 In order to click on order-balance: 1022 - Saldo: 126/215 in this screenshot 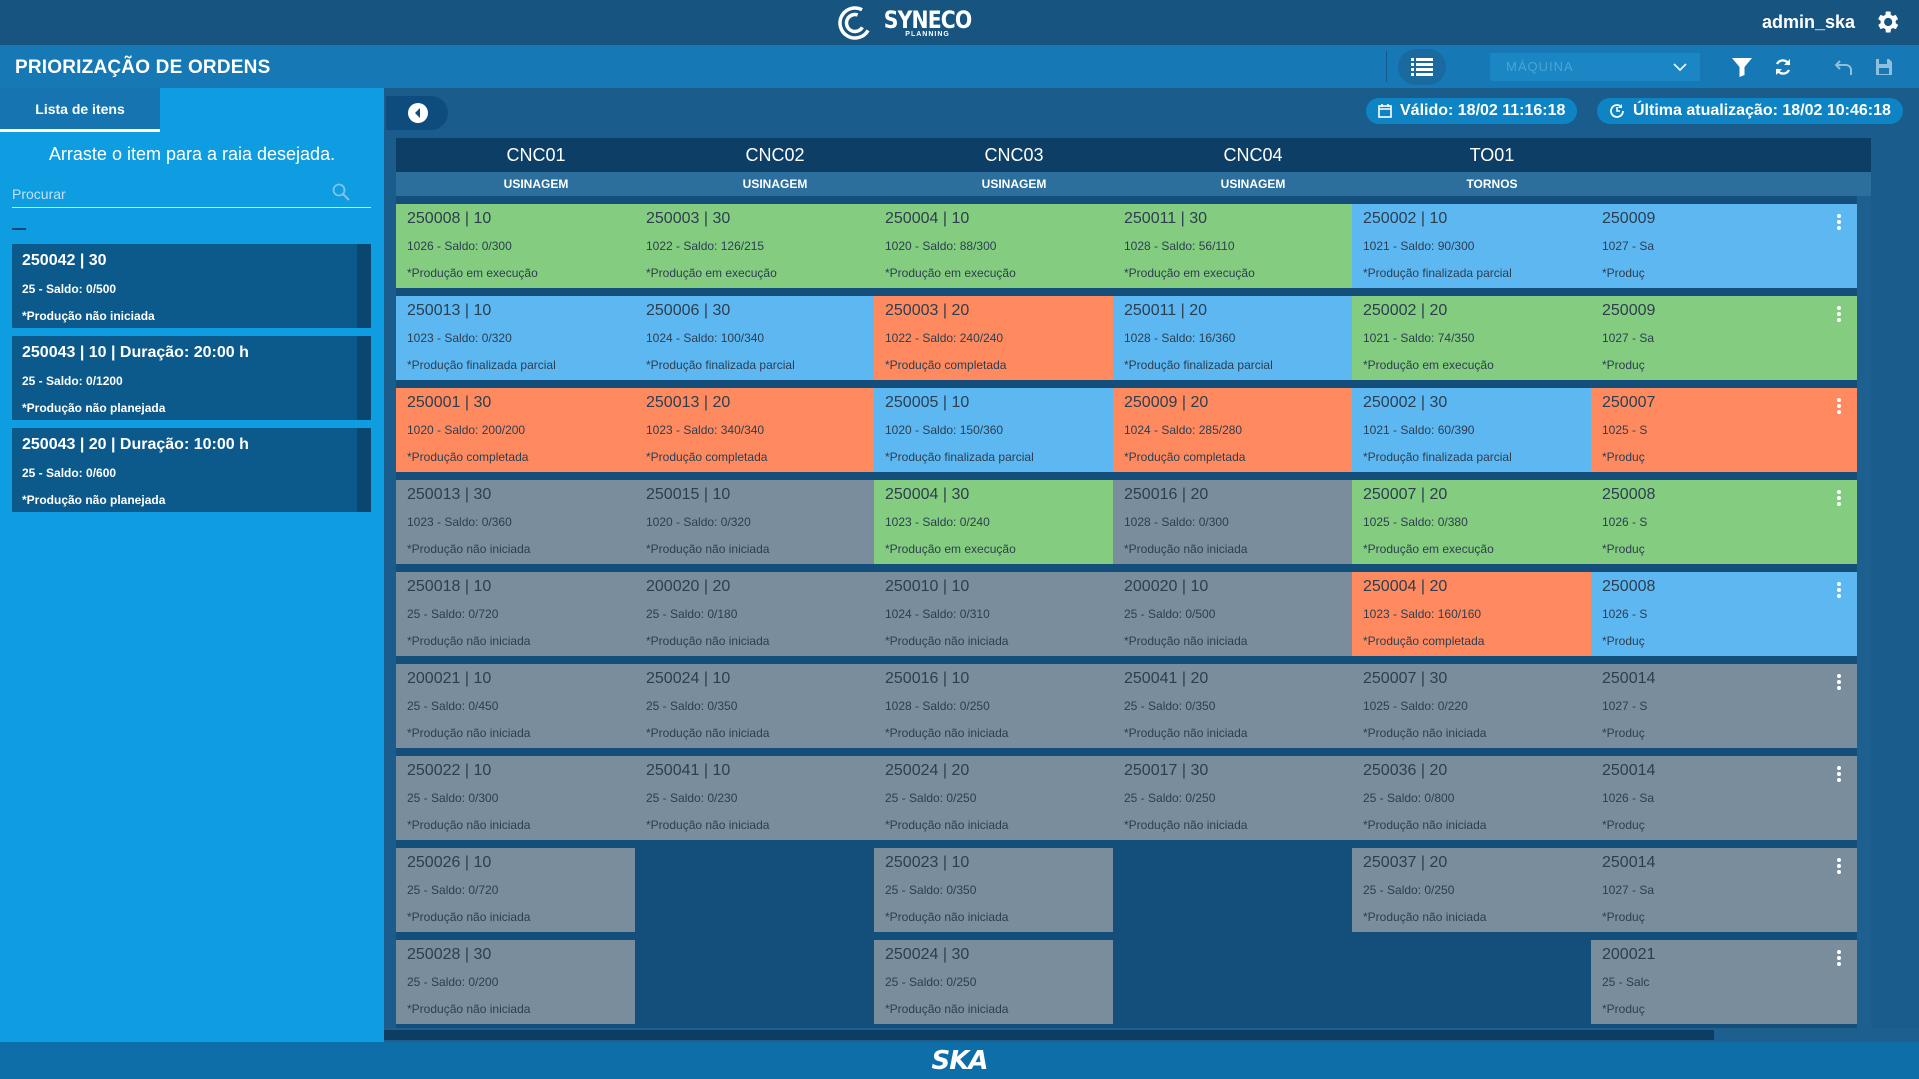, I will do `click(705, 246)`.